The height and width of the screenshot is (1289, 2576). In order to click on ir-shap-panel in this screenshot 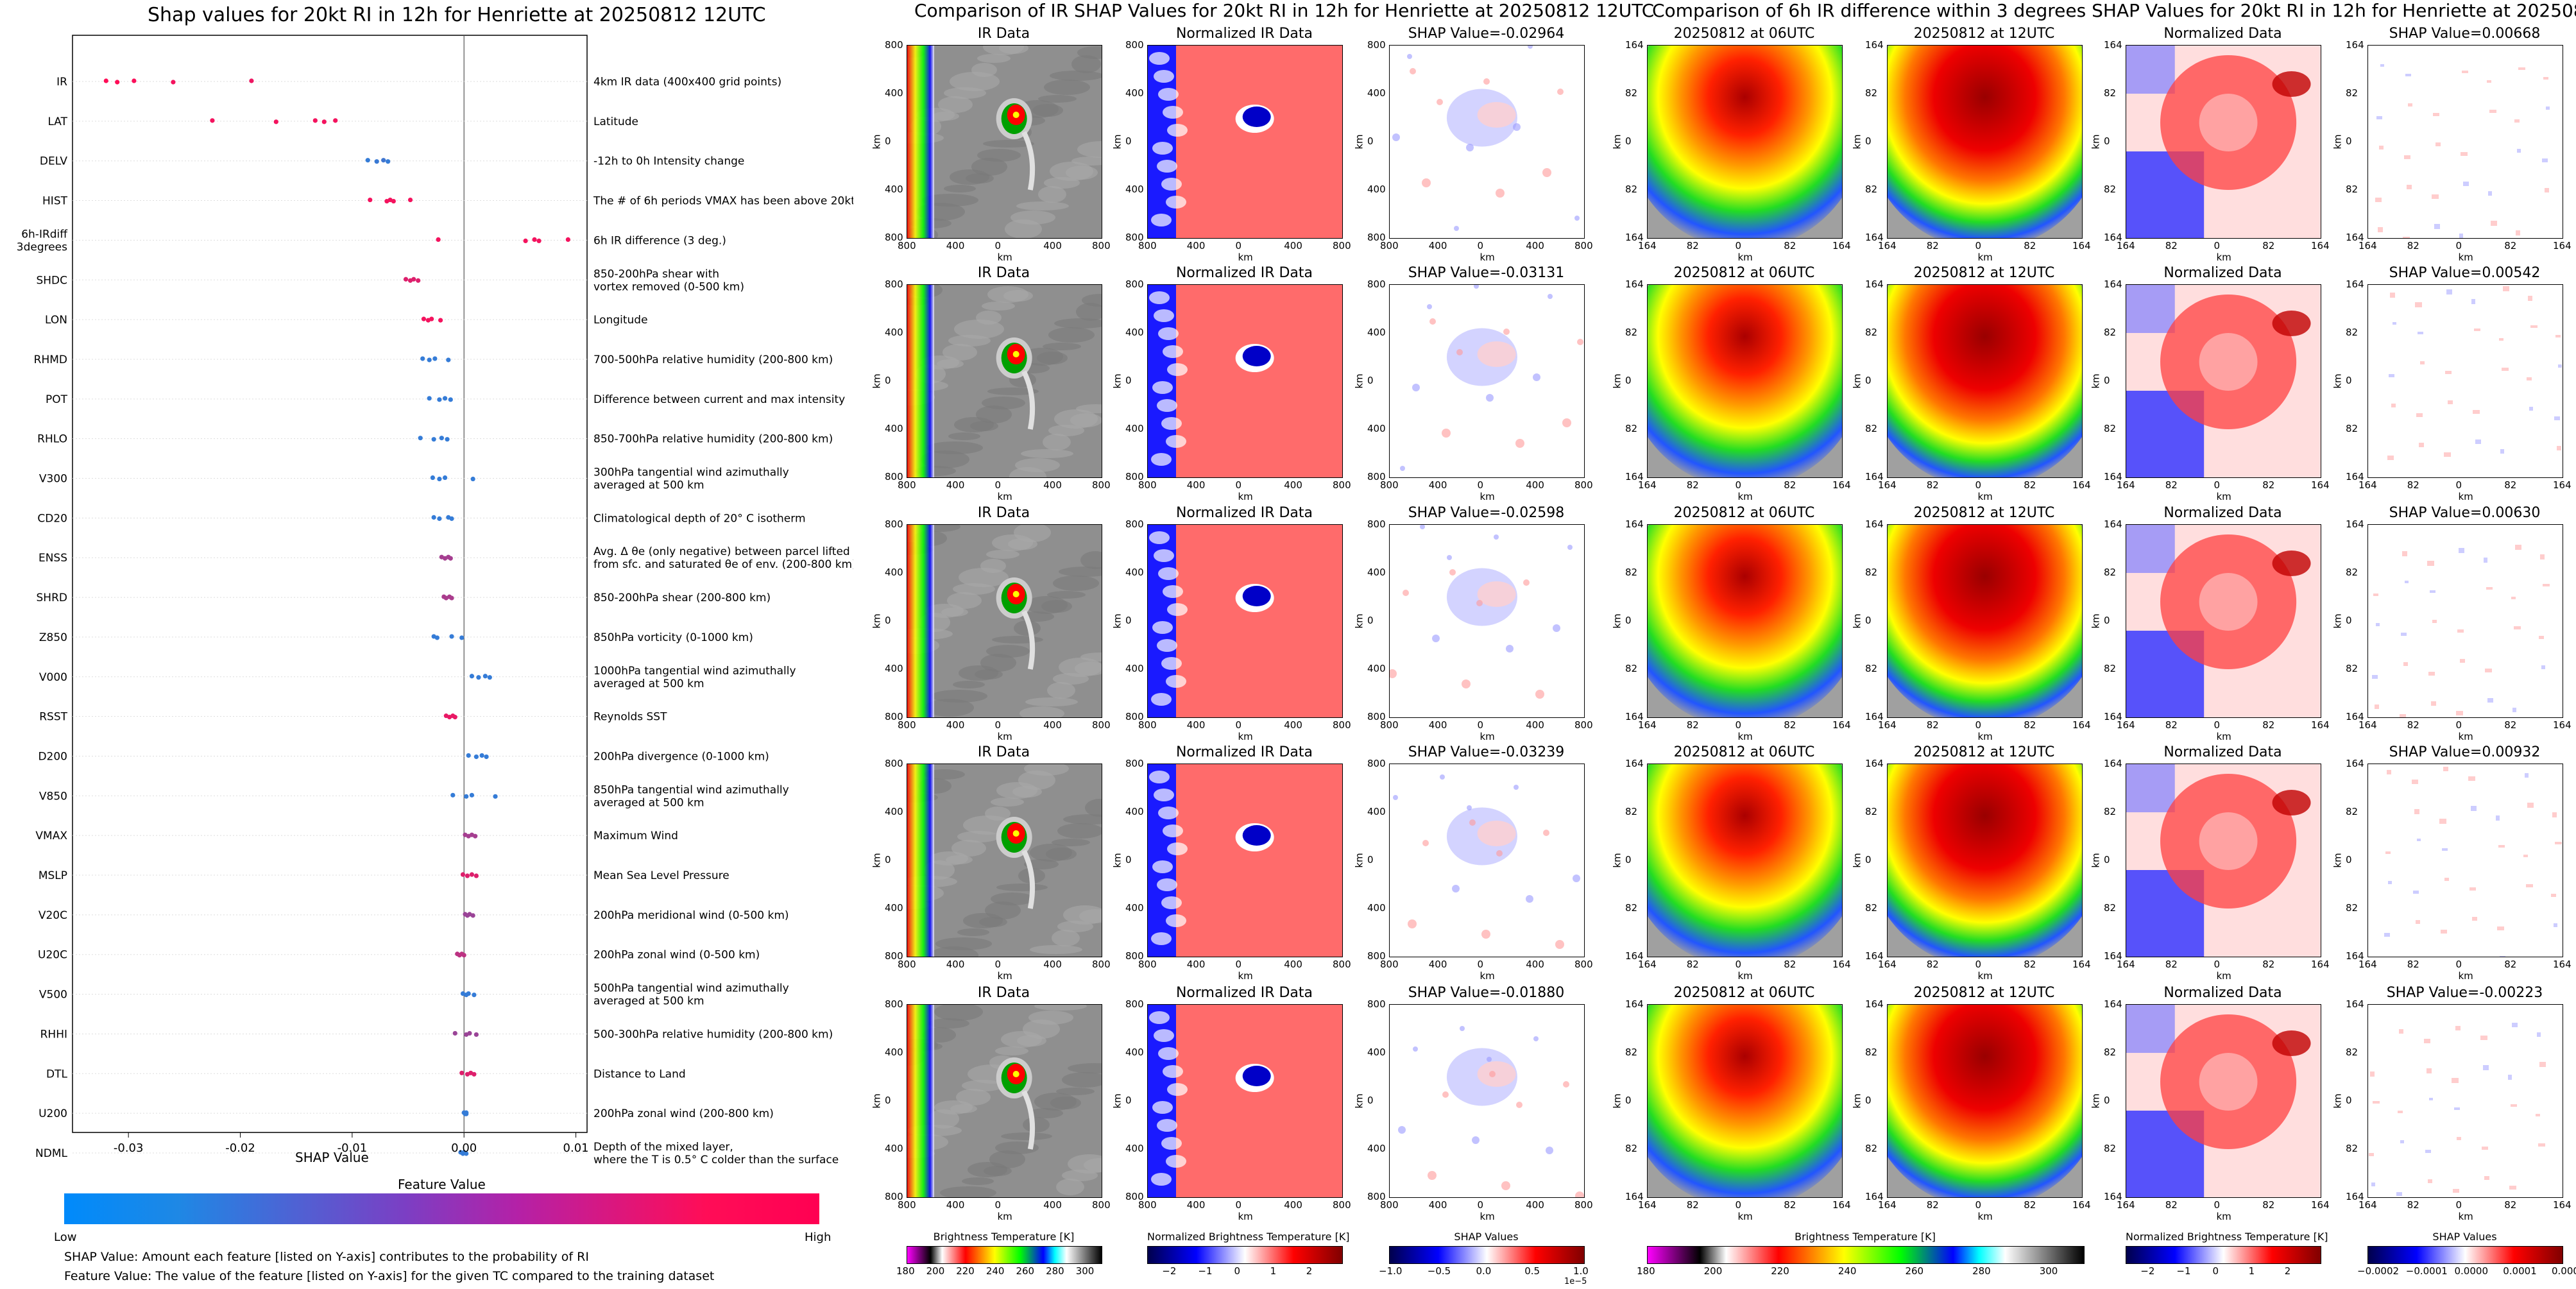, I will do `click(1487, 141)`.